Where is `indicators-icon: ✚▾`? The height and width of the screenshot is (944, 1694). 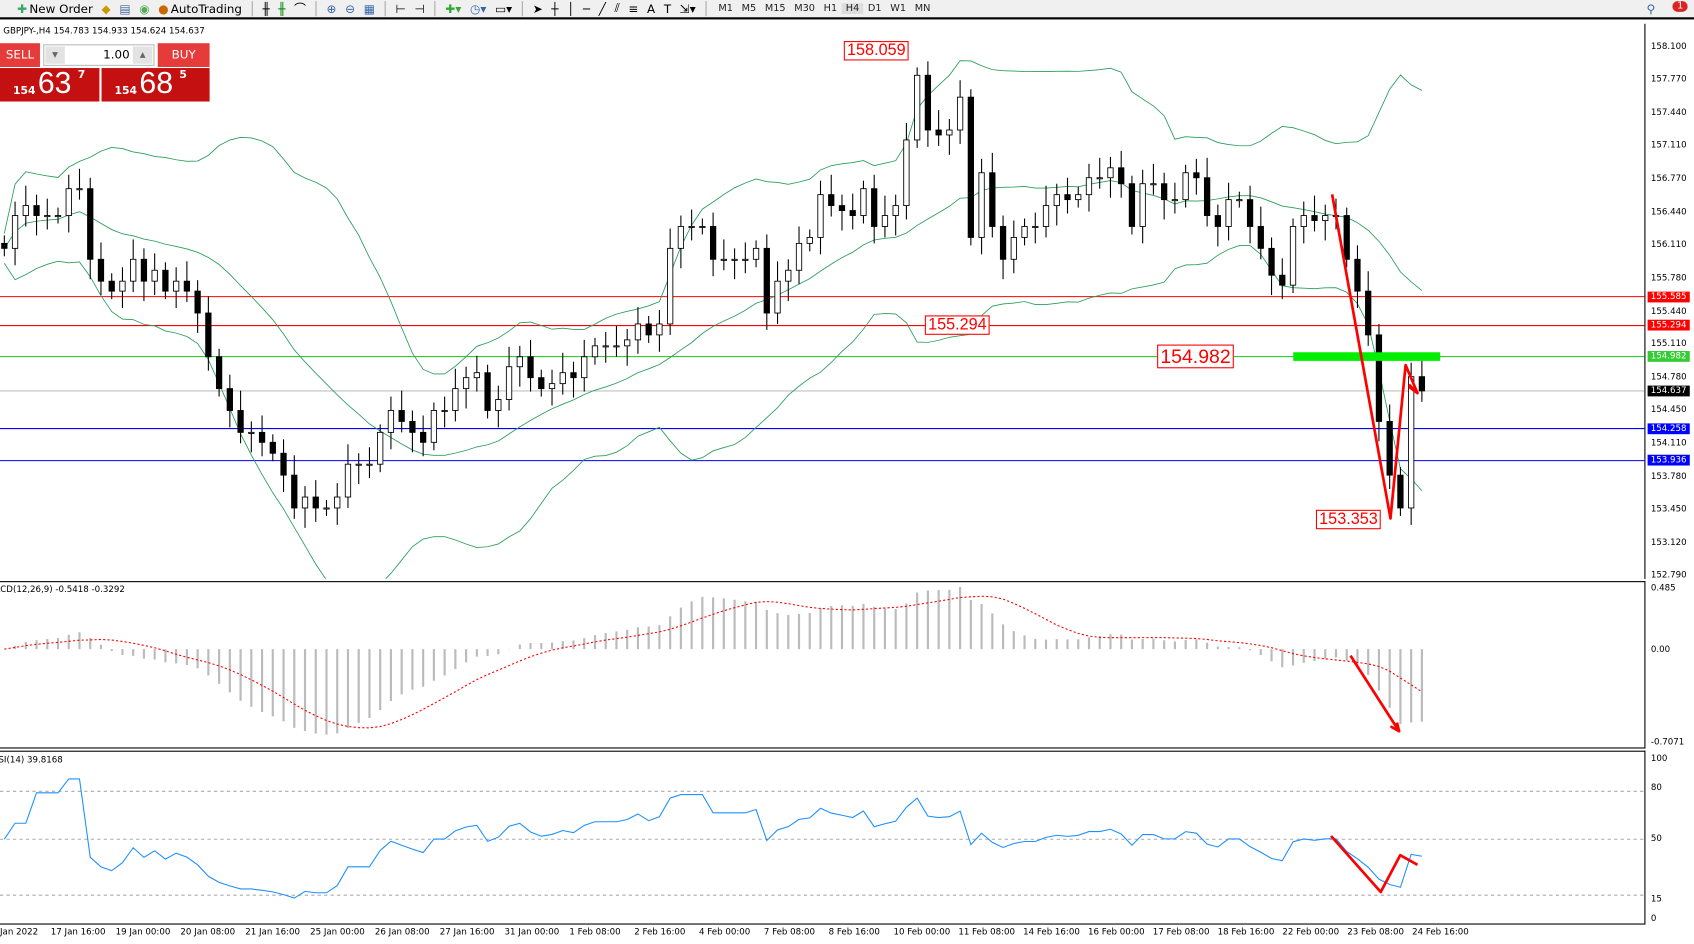
indicators-icon: ✚▾ is located at coordinates (453, 8).